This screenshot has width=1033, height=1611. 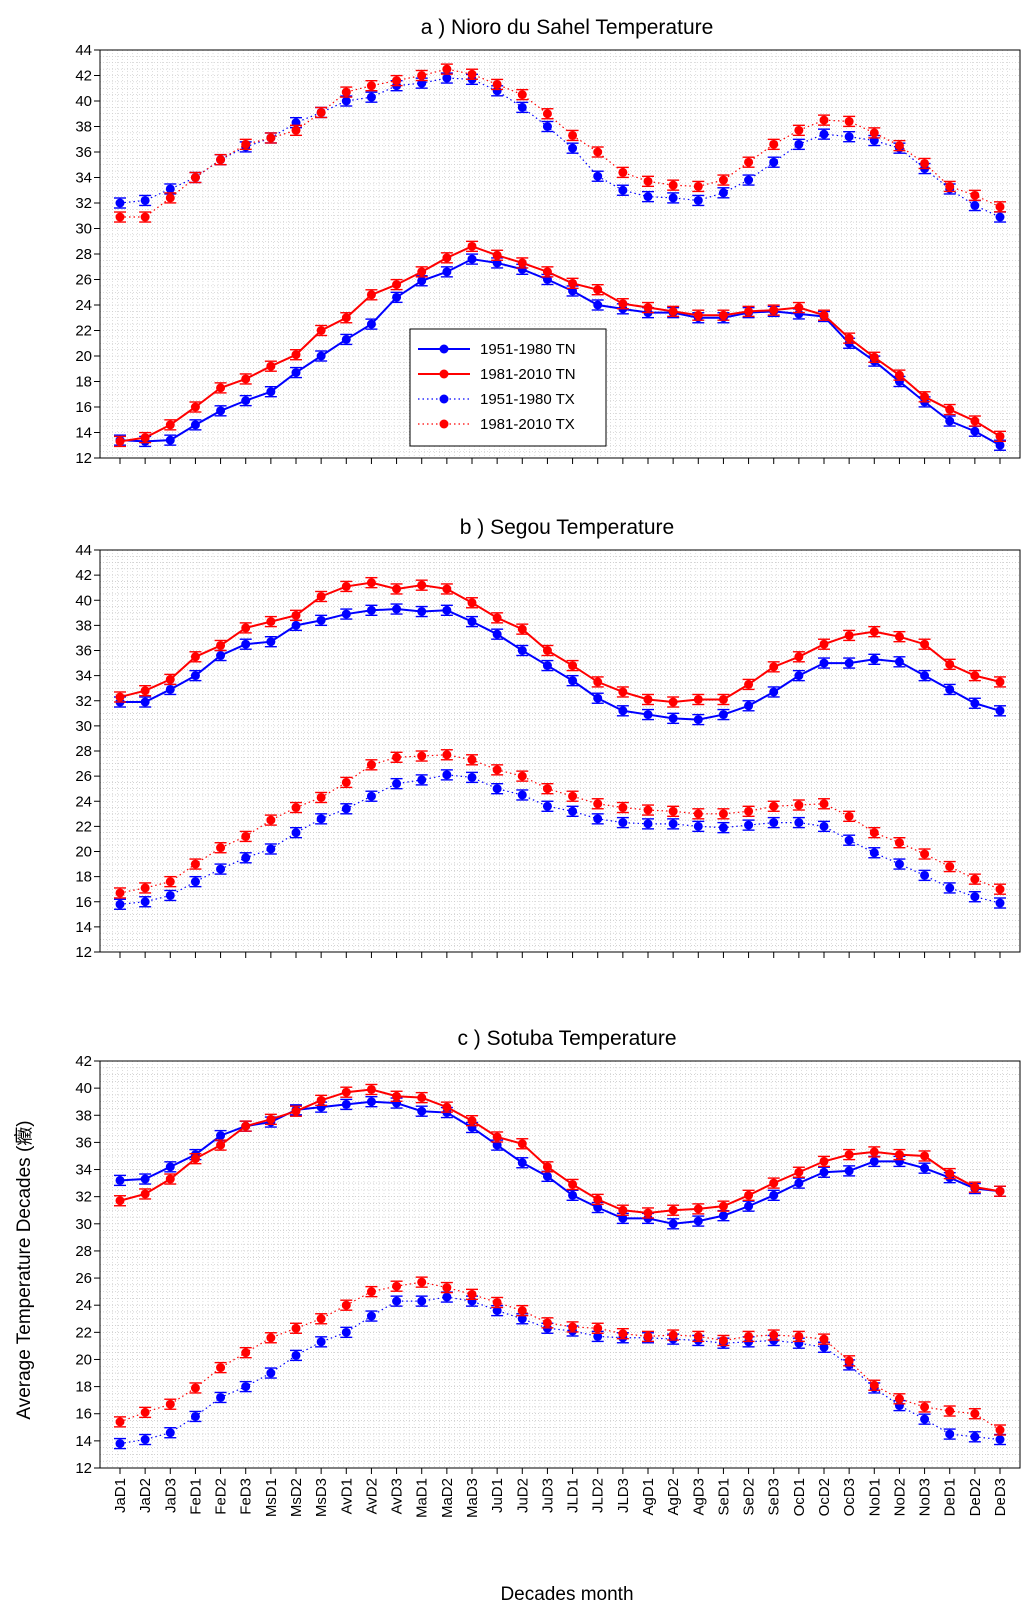 I want to click on y-tick-label: 20, so click(x=83, y=852).